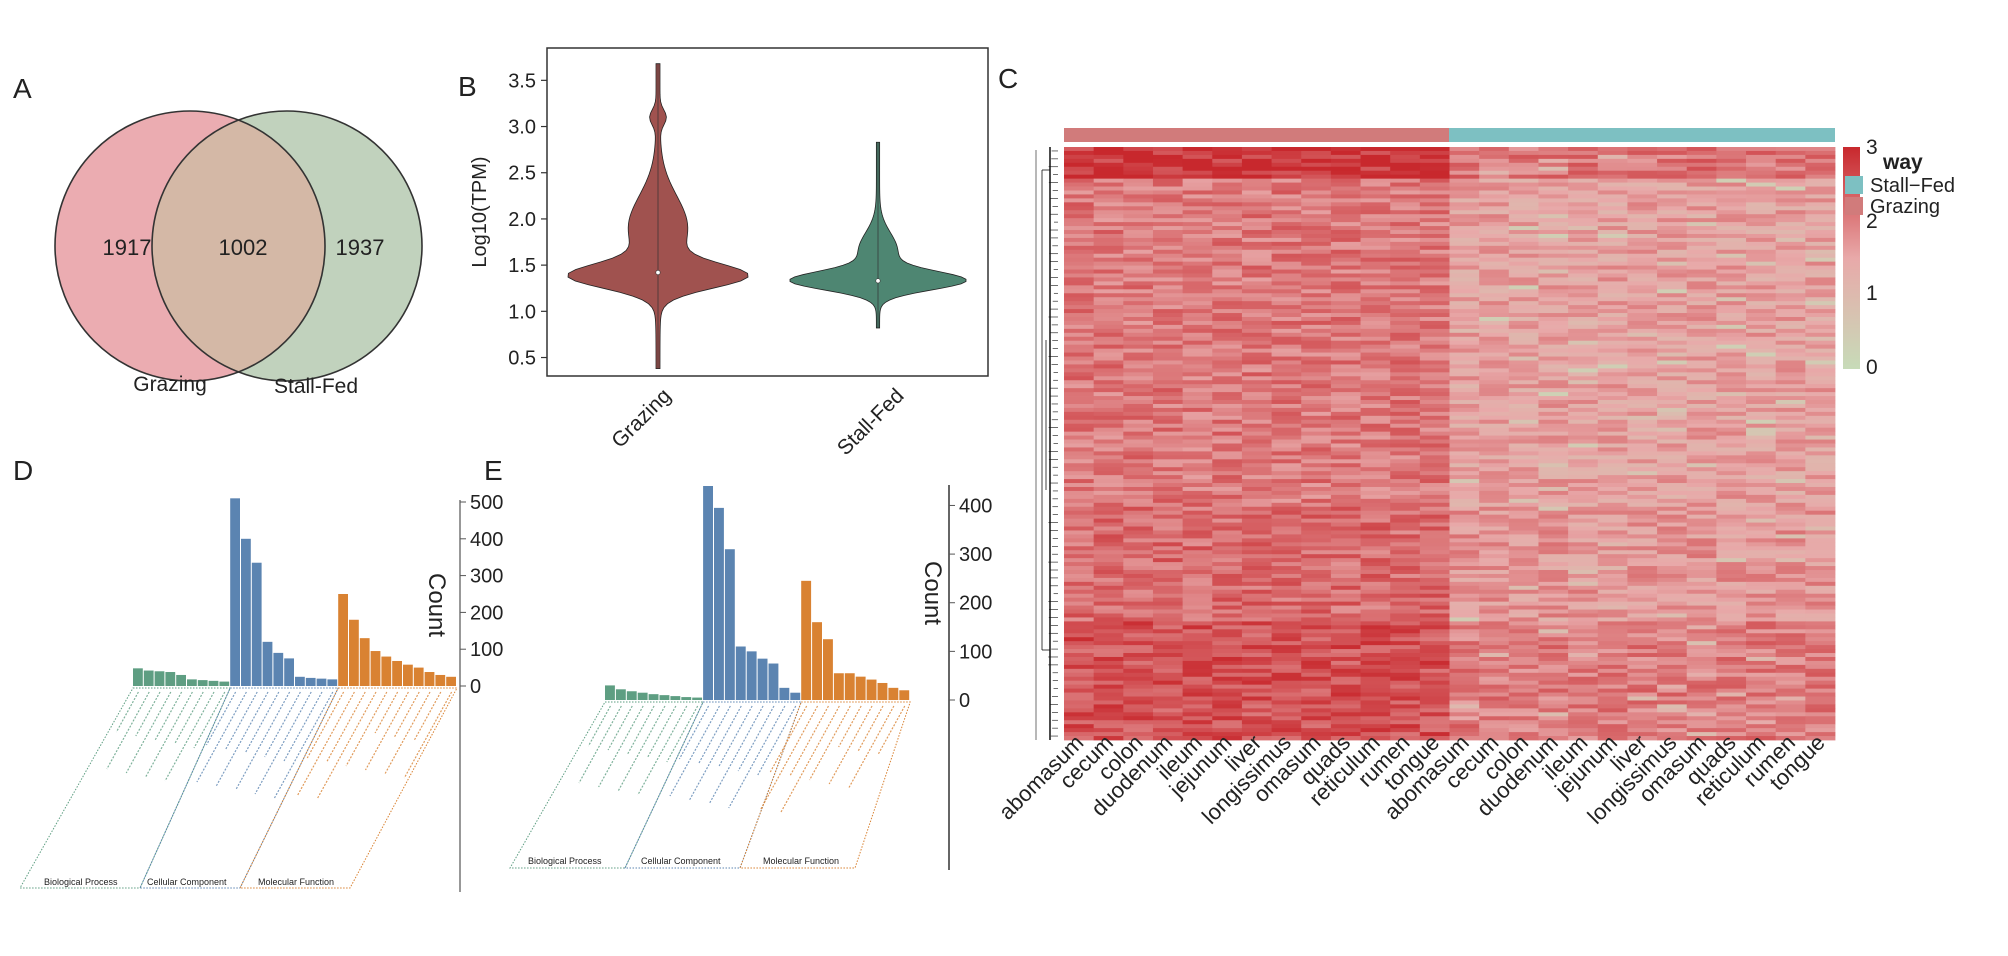 The width and height of the screenshot is (2008, 956). I want to click on go-bar-bp, so click(686, 698).